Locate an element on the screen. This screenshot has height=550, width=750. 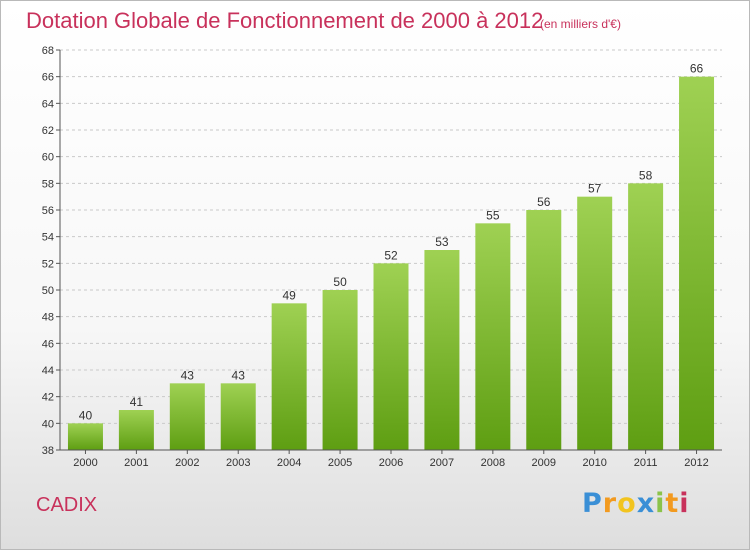
data-label: 66 is located at coordinates (697, 69).